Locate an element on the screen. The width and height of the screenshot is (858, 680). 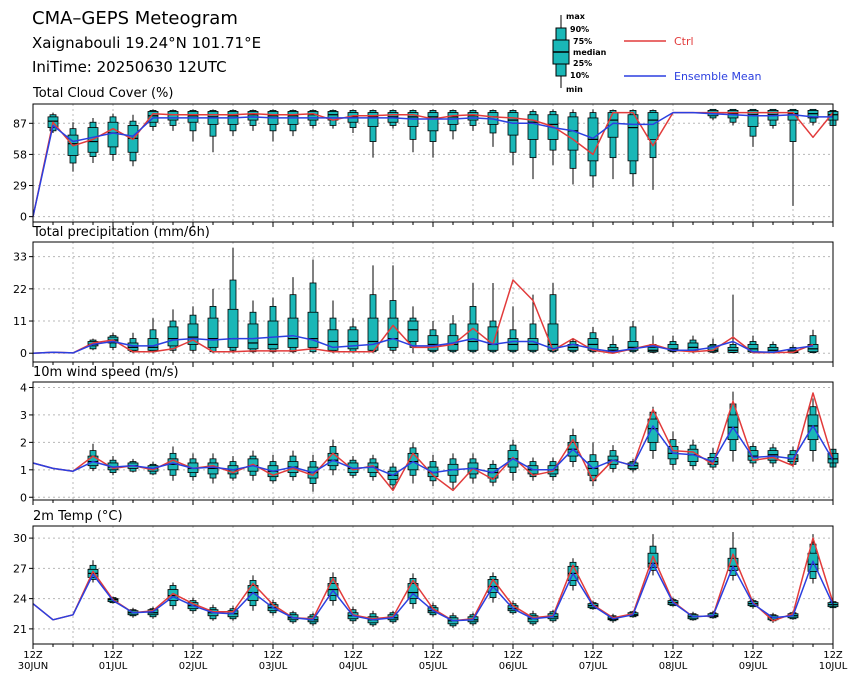
x-tick-label-date: 03JUL is located at coordinates (273, 666).